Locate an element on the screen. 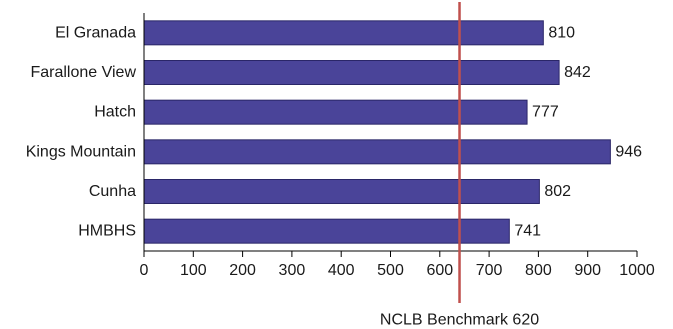 This screenshot has width=673, height=329. x-tick-label-0: 0 is located at coordinates (144, 270).